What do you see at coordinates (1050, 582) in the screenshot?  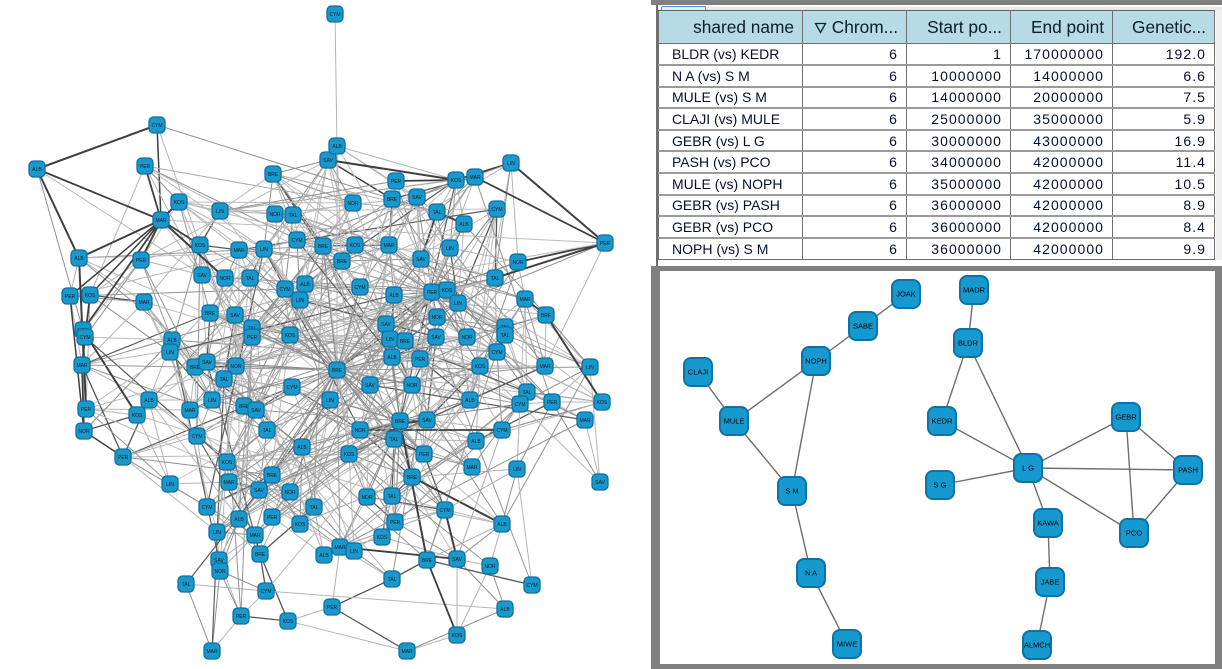 I see `svg-text: JABE` at bounding box center [1050, 582].